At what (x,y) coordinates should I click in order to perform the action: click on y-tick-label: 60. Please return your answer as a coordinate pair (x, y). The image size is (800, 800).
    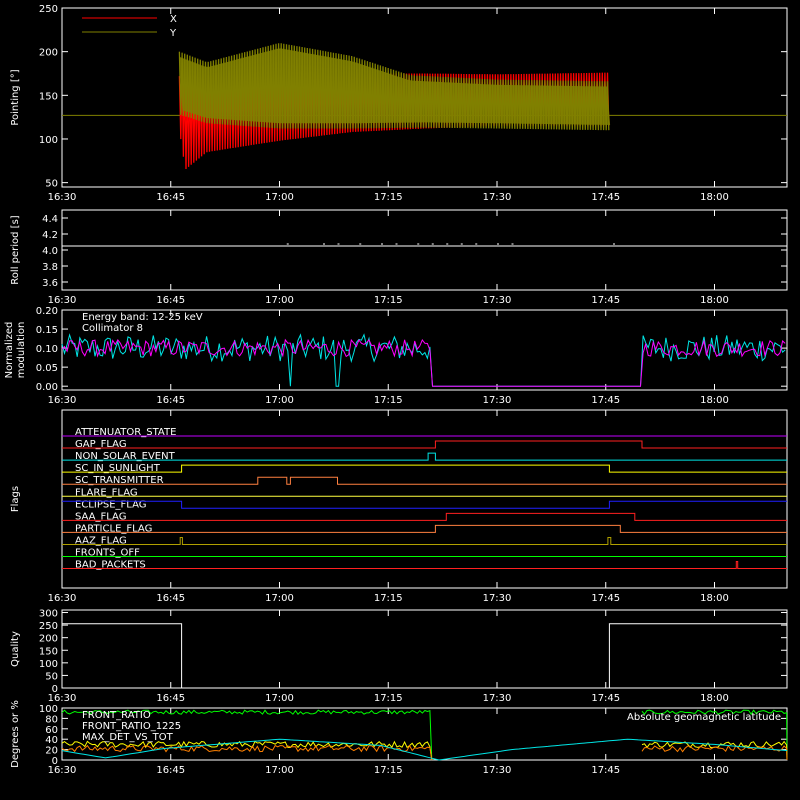
    Looking at the image, I should click on (51, 730).